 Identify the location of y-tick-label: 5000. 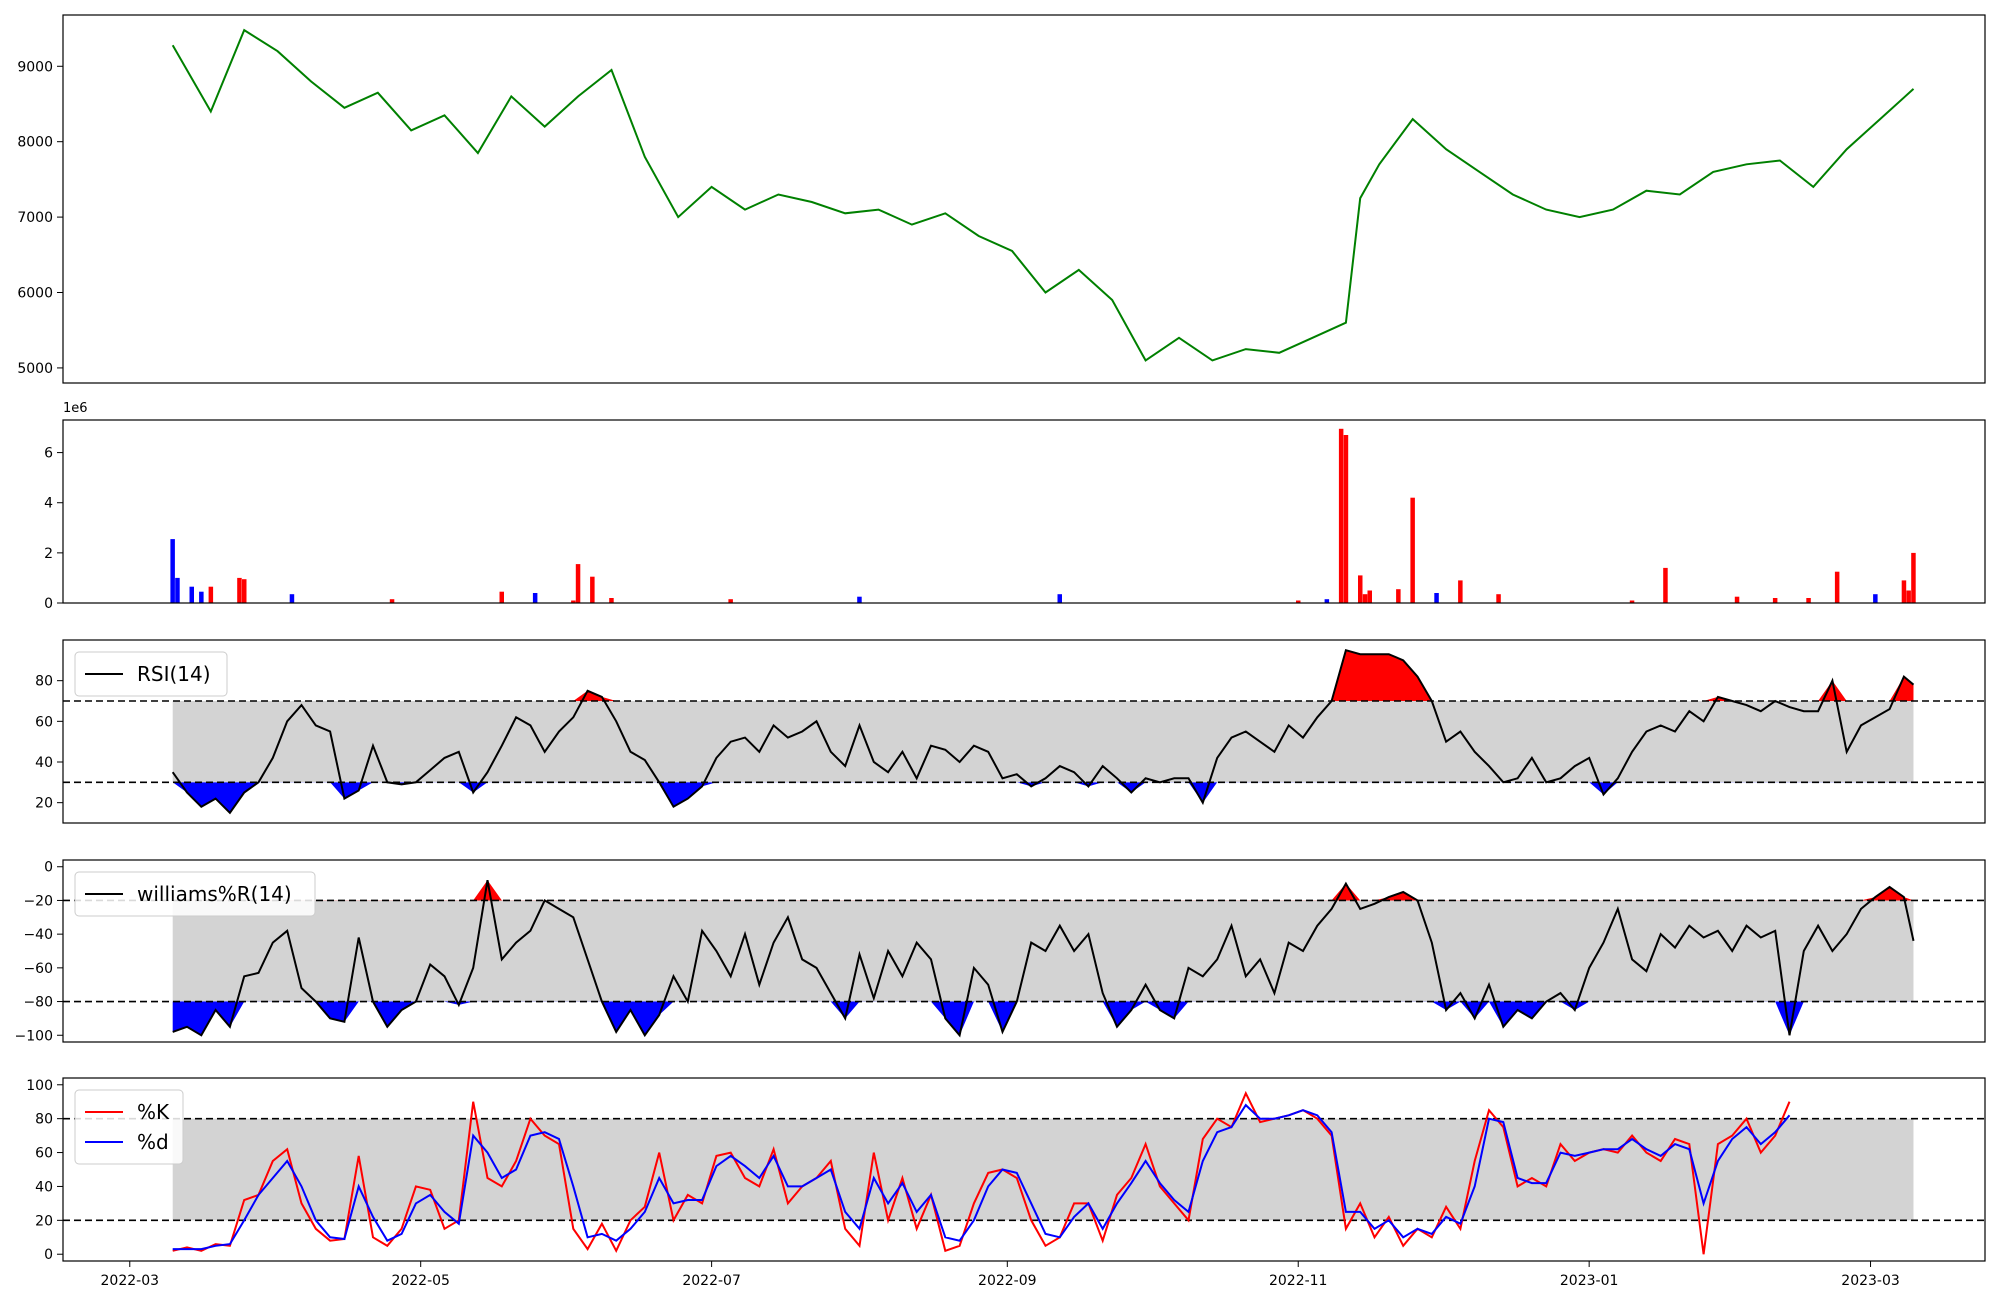
(35, 369).